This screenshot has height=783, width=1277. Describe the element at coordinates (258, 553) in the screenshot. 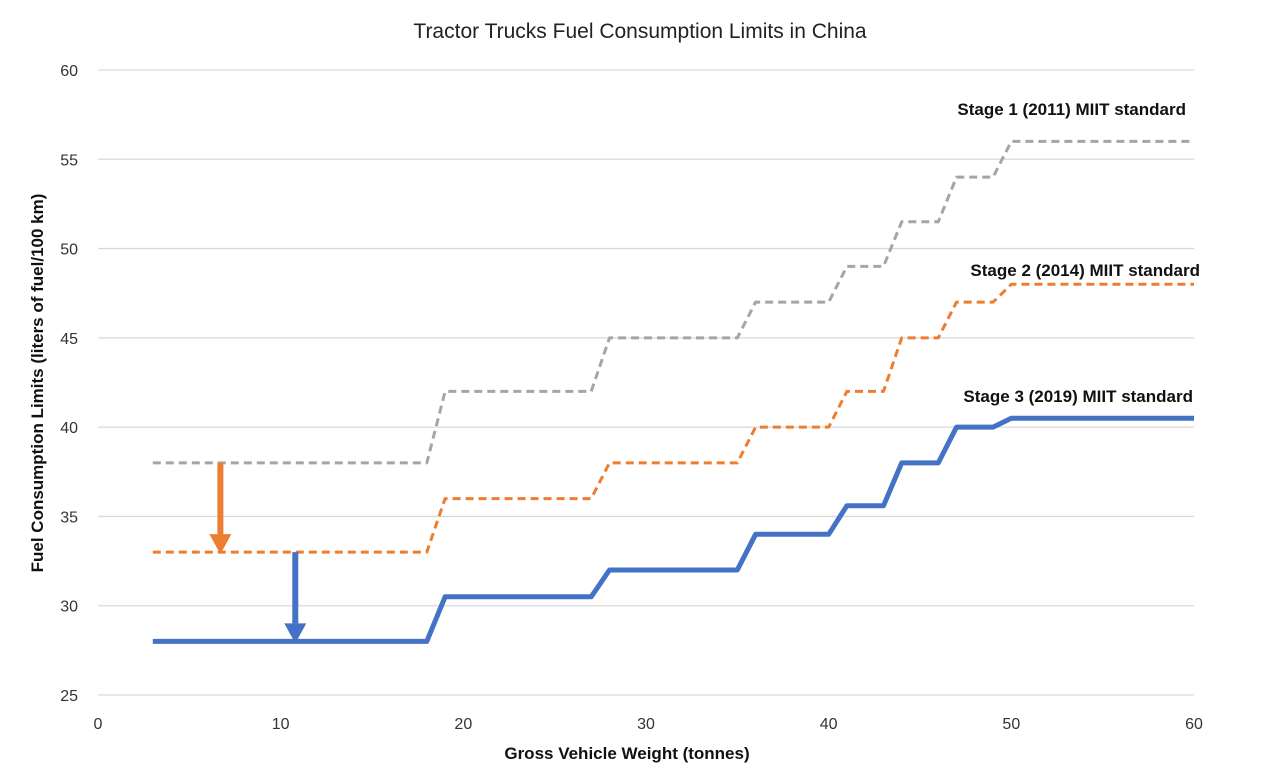

I see `reduction-arrows` at that location.